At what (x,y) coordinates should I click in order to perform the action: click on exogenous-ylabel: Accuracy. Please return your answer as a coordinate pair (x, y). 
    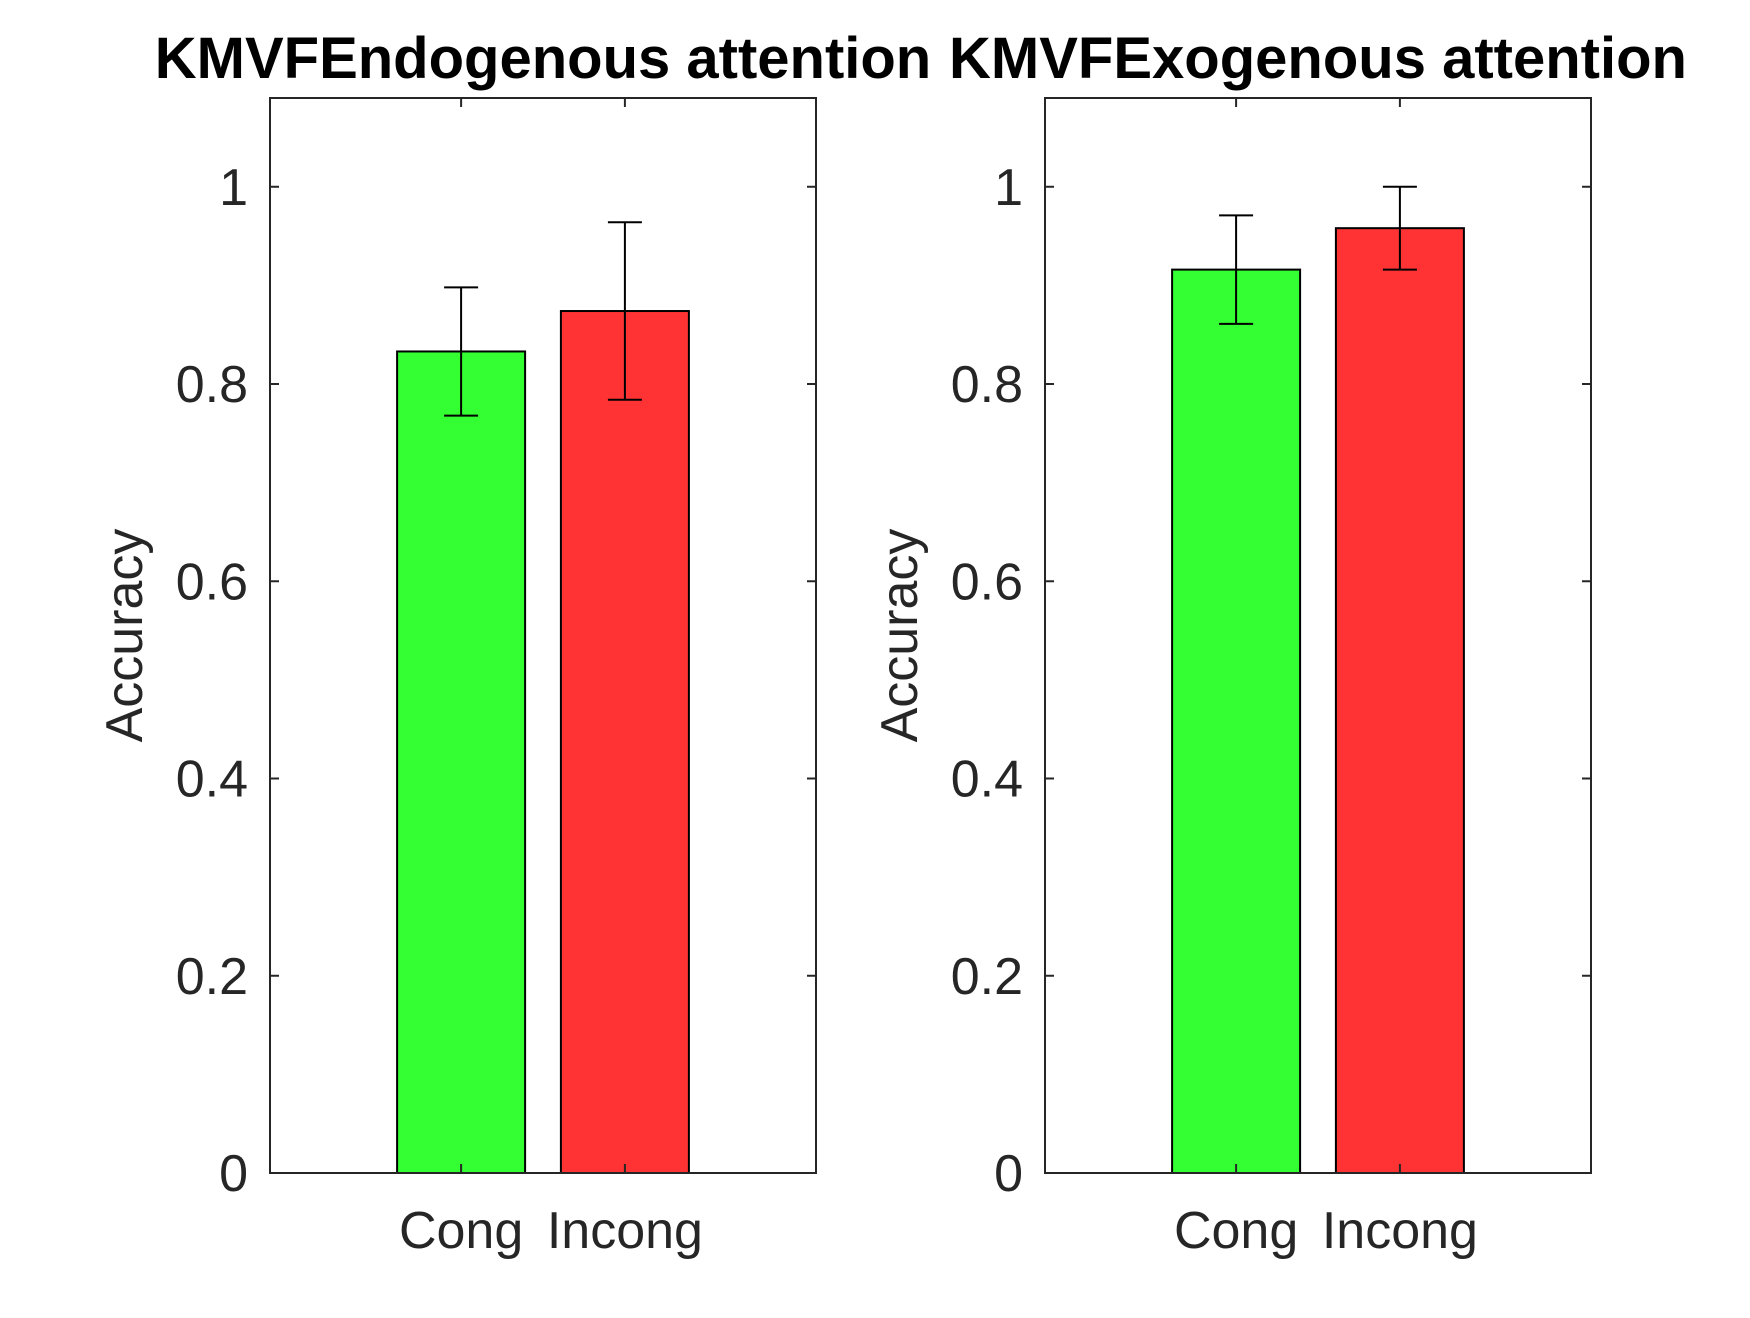
    Looking at the image, I should click on (900, 636).